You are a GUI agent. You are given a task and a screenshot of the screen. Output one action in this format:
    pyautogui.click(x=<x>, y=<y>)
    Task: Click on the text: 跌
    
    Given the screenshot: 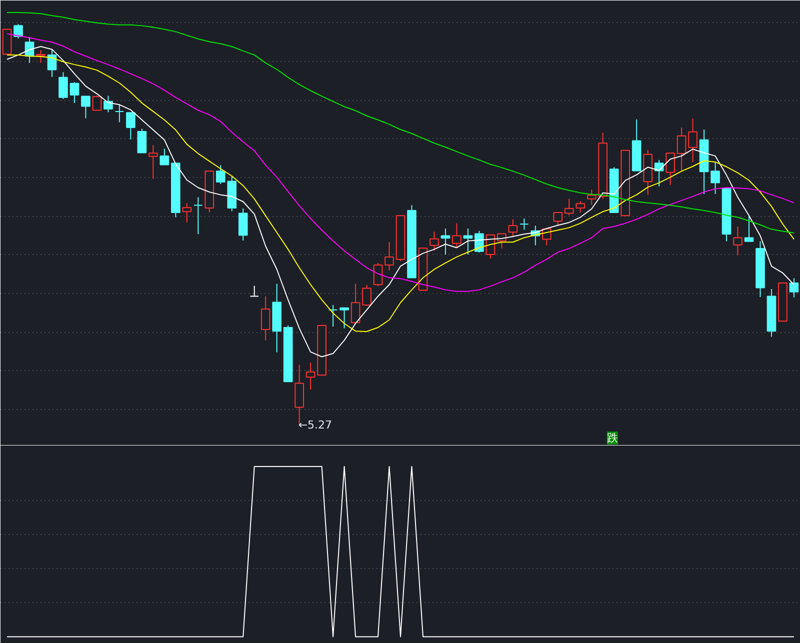 What is the action you would take?
    pyautogui.click(x=612, y=438)
    